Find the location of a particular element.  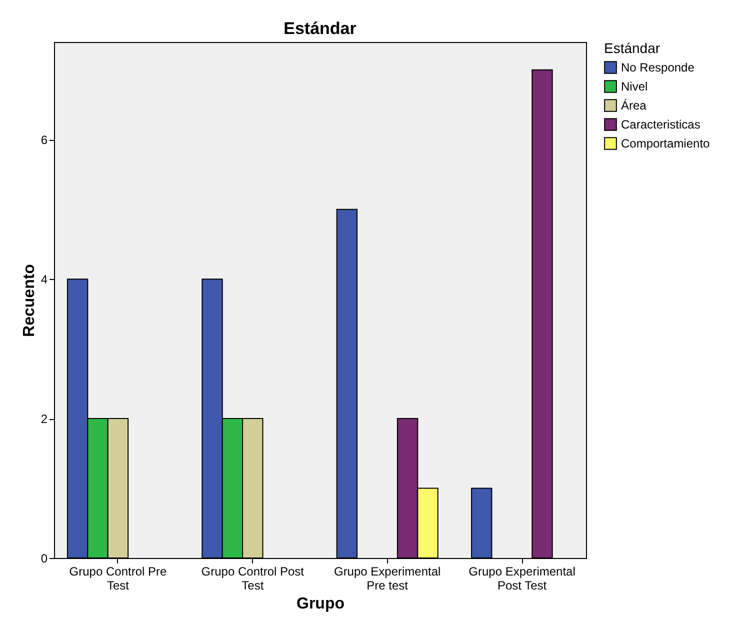

y-tick-label: 6 is located at coordinates (44, 140).